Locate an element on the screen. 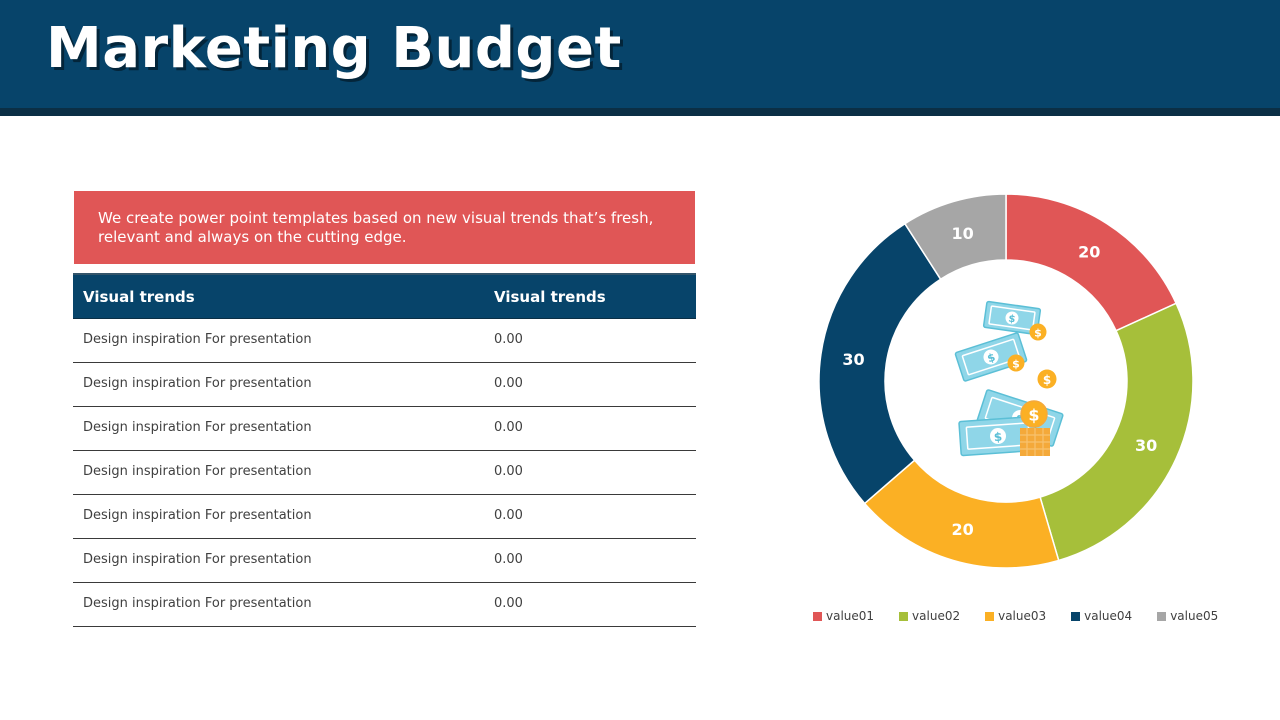 This screenshot has height=720, width=1280. table-header-row: Visual trends Visual trends is located at coordinates (384, 296).